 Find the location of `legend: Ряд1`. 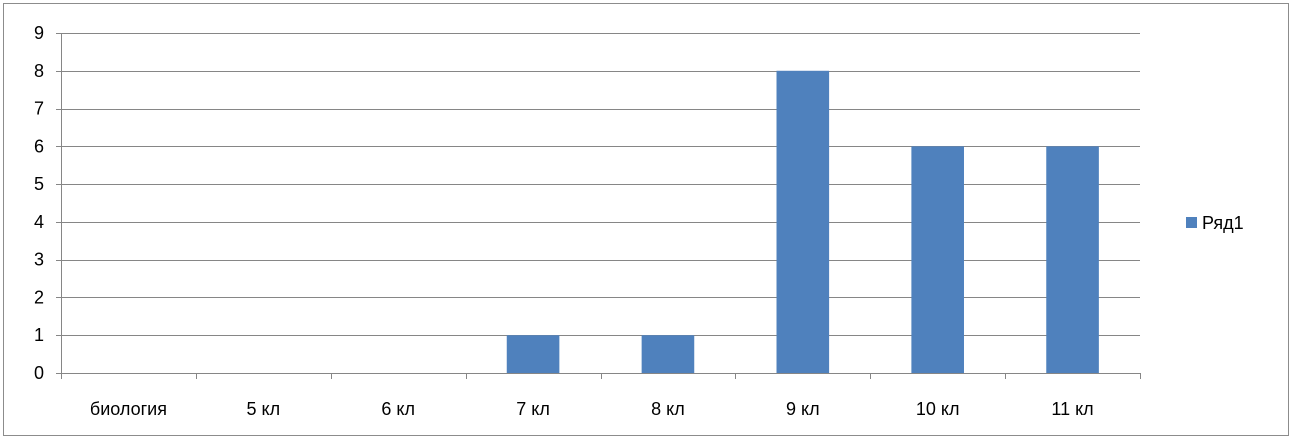

legend: Ряд1 is located at coordinates (1215, 223).